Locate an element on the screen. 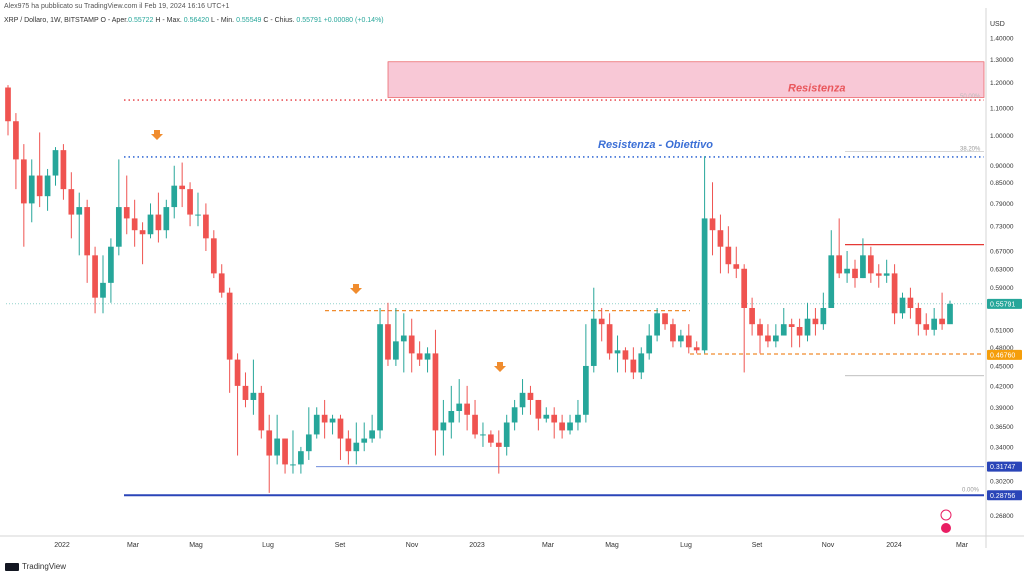 Image resolution: width=1024 pixels, height=573 pixels. resistance-zone is located at coordinates (686, 79).